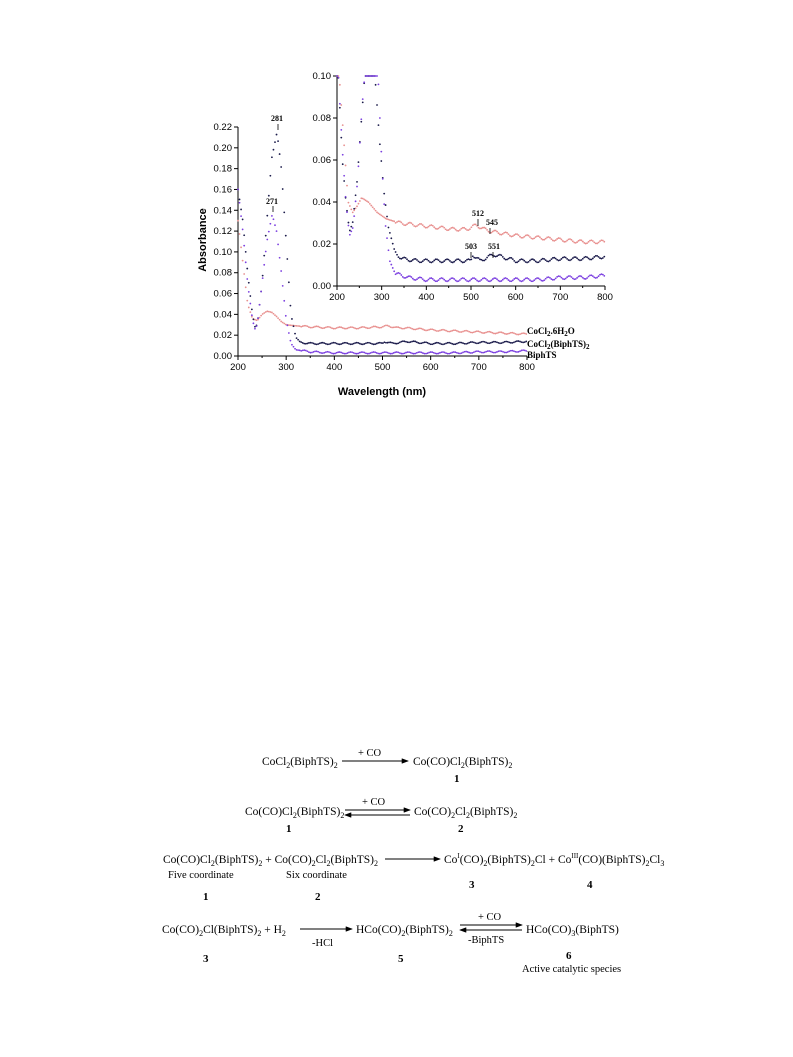 The height and width of the screenshot is (1057, 793). I want to click on y-tick-label: 0.14, so click(223, 210).